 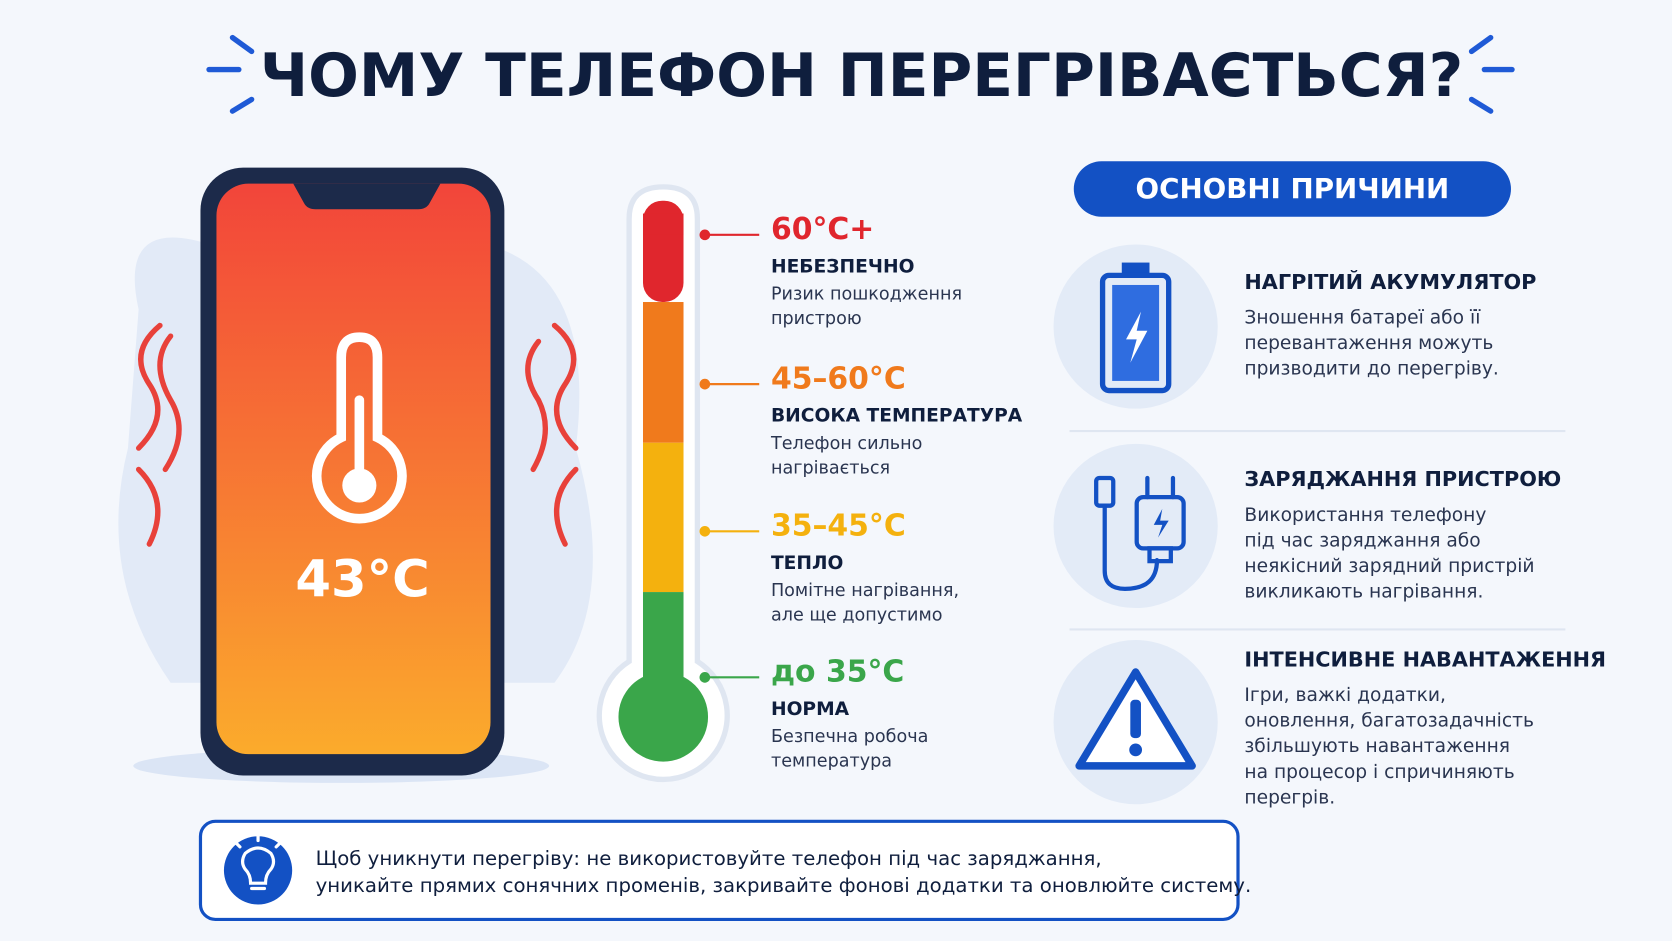 I want to click on level-description: Помітне нагрівання,, so click(x=865, y=591).